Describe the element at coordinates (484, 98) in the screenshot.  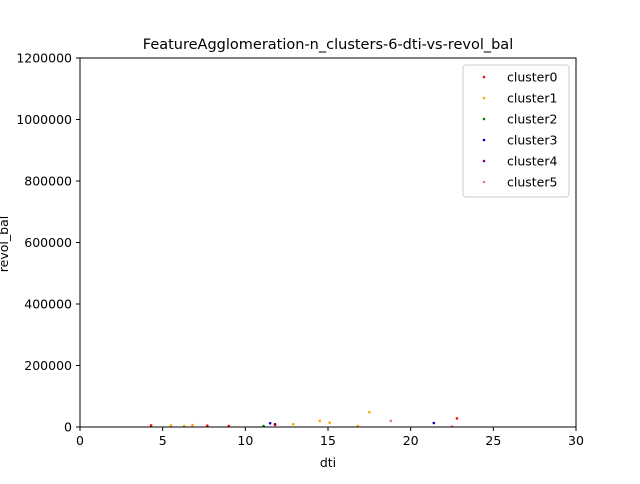
I see `legend-marker-cluster1` at that location.